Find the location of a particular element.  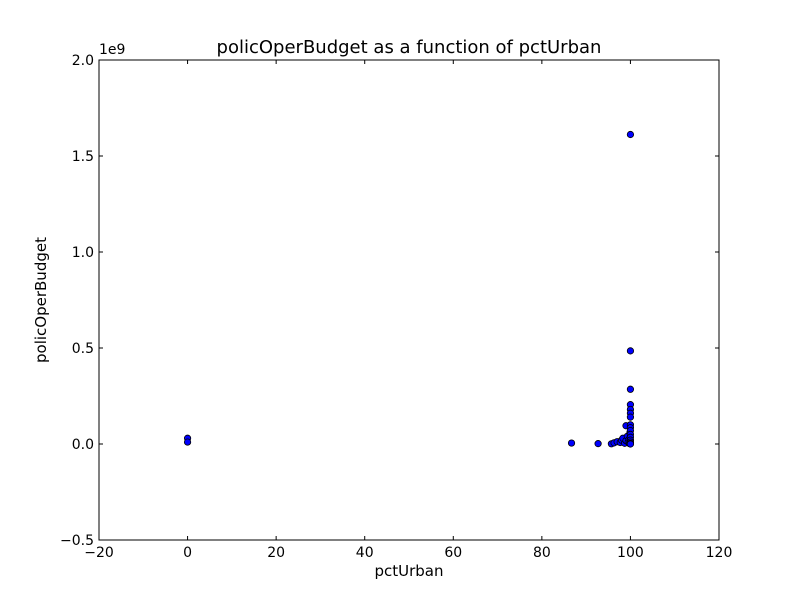

x-tick-label: 120 is located at coordinates (719, 553).